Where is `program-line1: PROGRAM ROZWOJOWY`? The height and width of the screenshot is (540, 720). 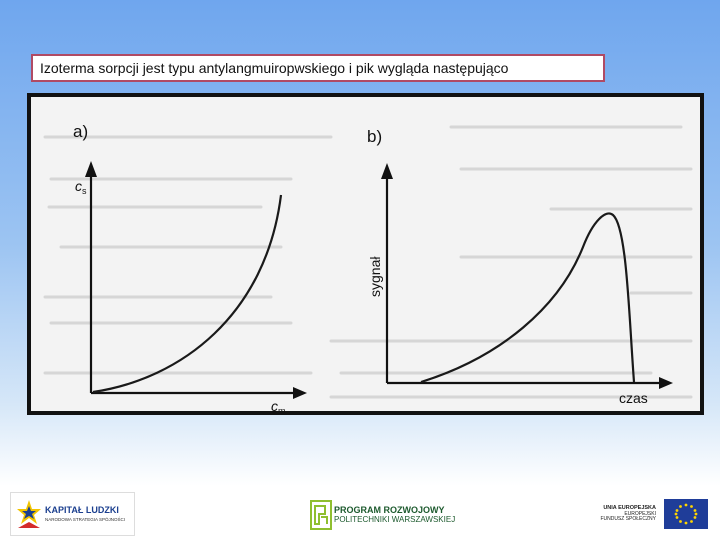
program-line1: PROGRAM ROZWOJOWY is located at coordinates (389, 509).